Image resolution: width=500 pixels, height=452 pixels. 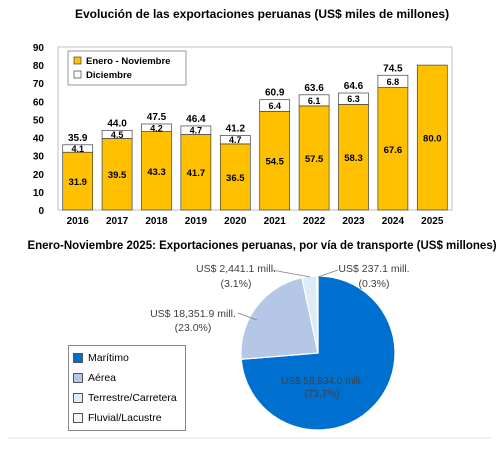 I want to click on bar-value-label: 43.3, so click(x=156, y=172).